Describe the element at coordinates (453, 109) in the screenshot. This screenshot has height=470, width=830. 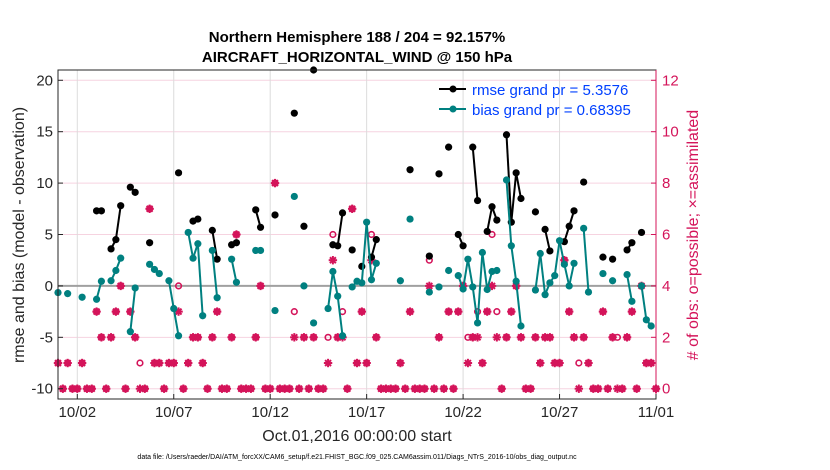
I see `legend-bias-marker` at that location.